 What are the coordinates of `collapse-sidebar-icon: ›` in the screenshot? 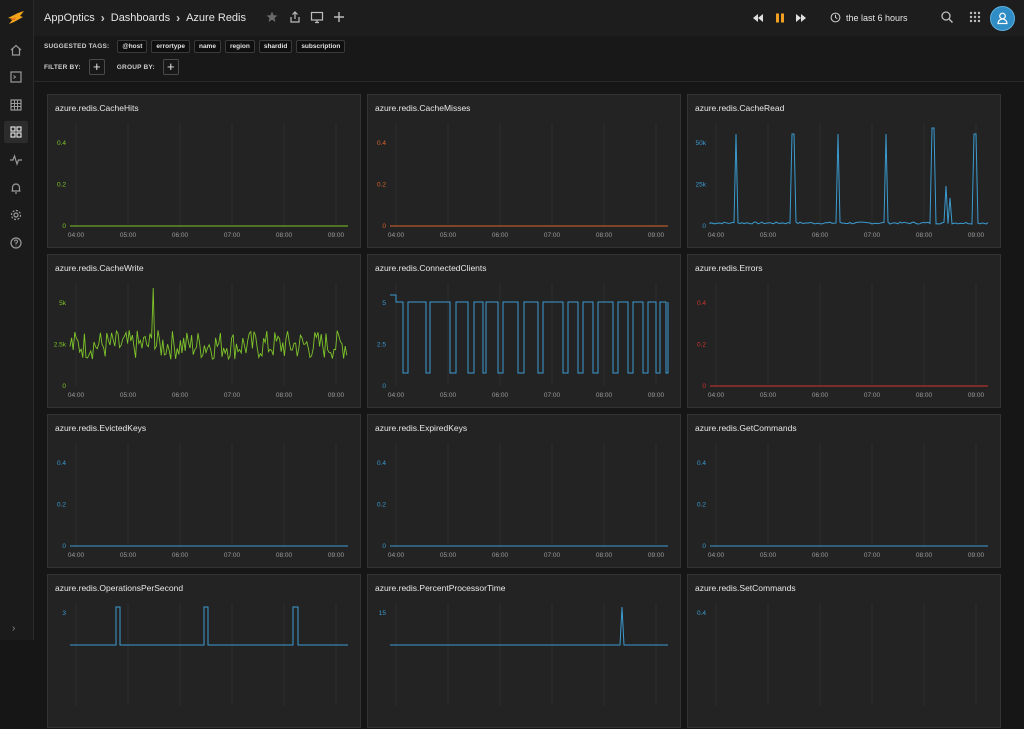 It's located at (14, 628).